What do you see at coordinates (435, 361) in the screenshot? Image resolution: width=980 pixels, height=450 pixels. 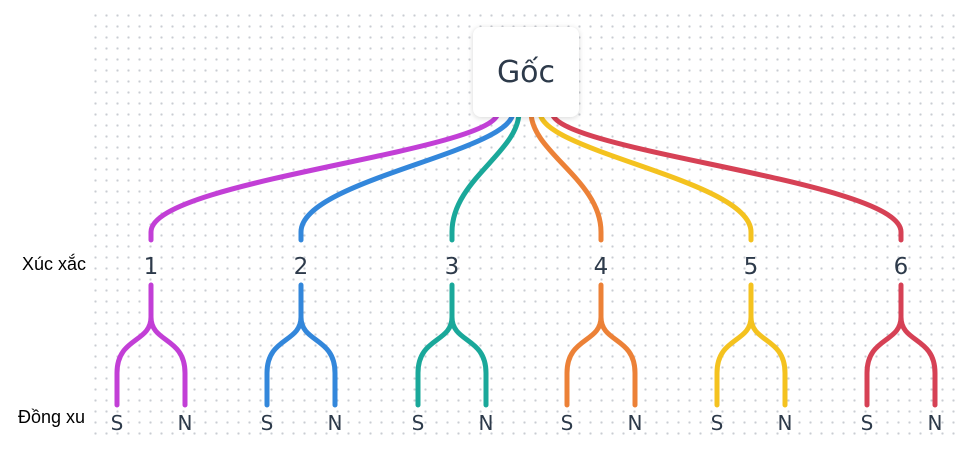 I see `branch-die-3-to-S` at bounding box center [435, 361].